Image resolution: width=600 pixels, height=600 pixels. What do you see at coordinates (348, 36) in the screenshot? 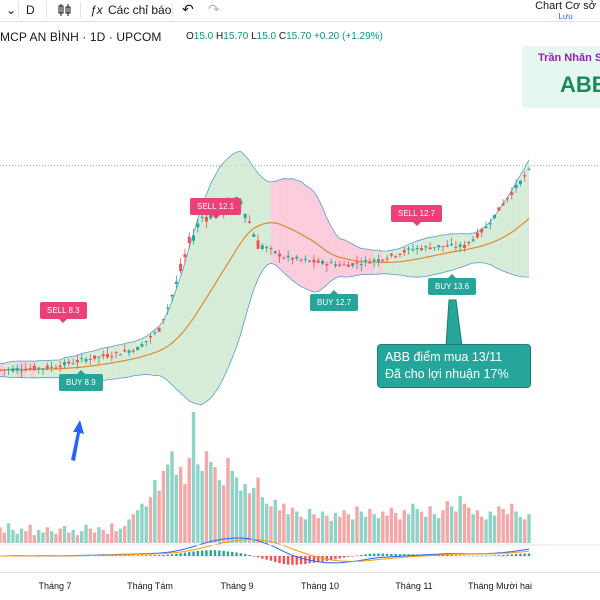
I see `change-value: +0.20 (+1.29%)` at bounding box center [348, 36].